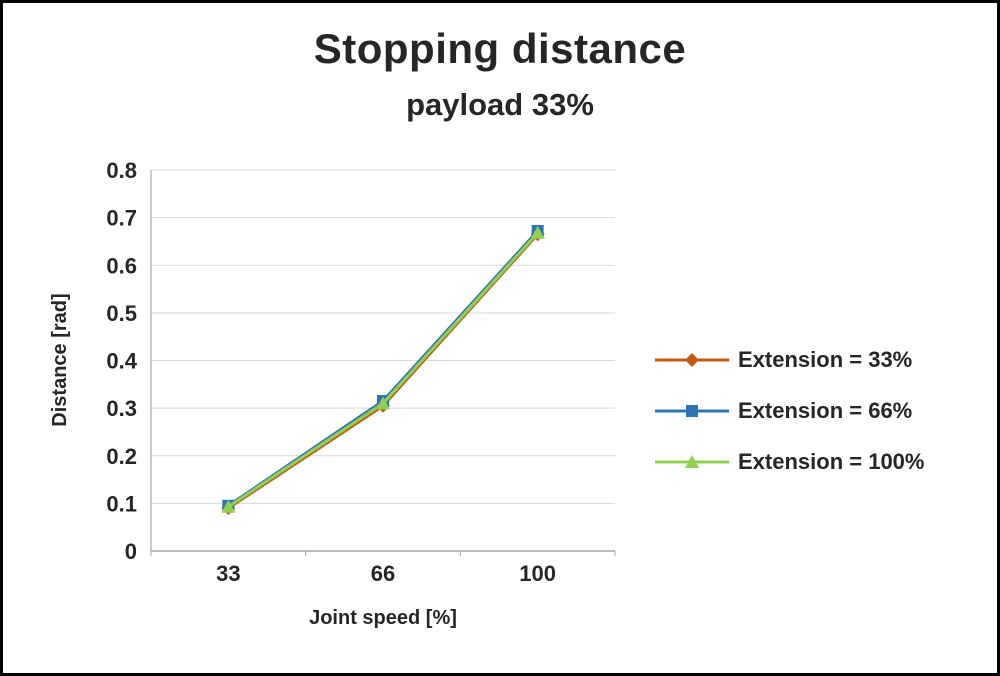  Describe the element at coordinates (121, 218) in the screenshot. I see `svg-text: 0.7` at that location.